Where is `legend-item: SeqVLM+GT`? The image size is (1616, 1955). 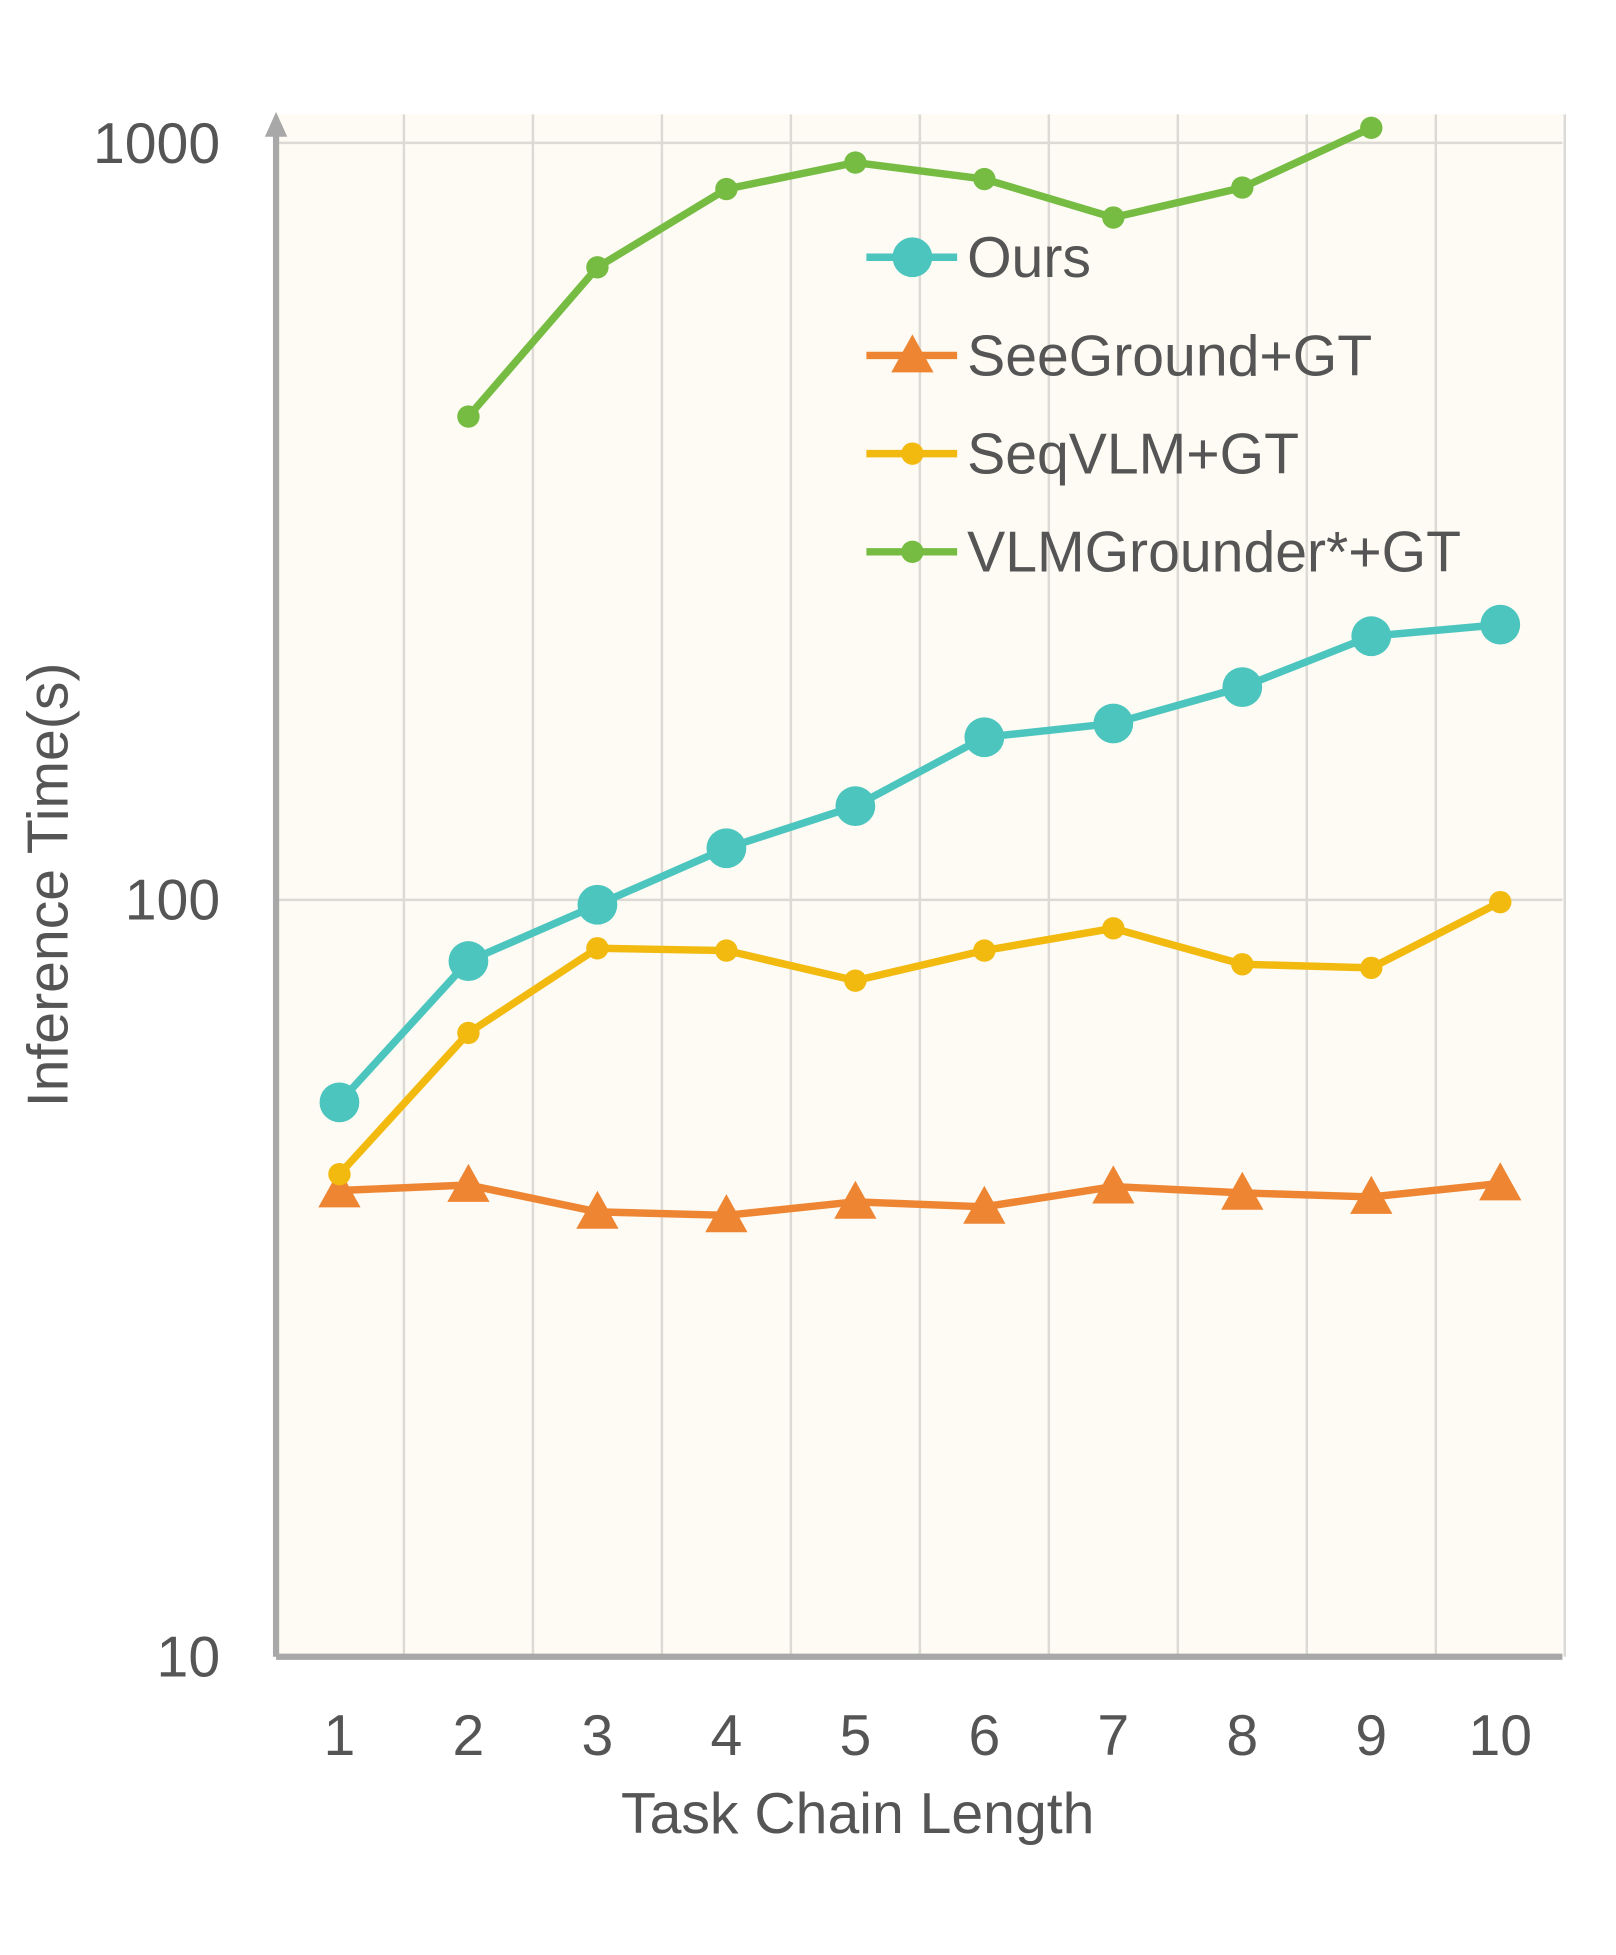 legend-item: SeqVLM+GT is located at coordinates (1082, 455).